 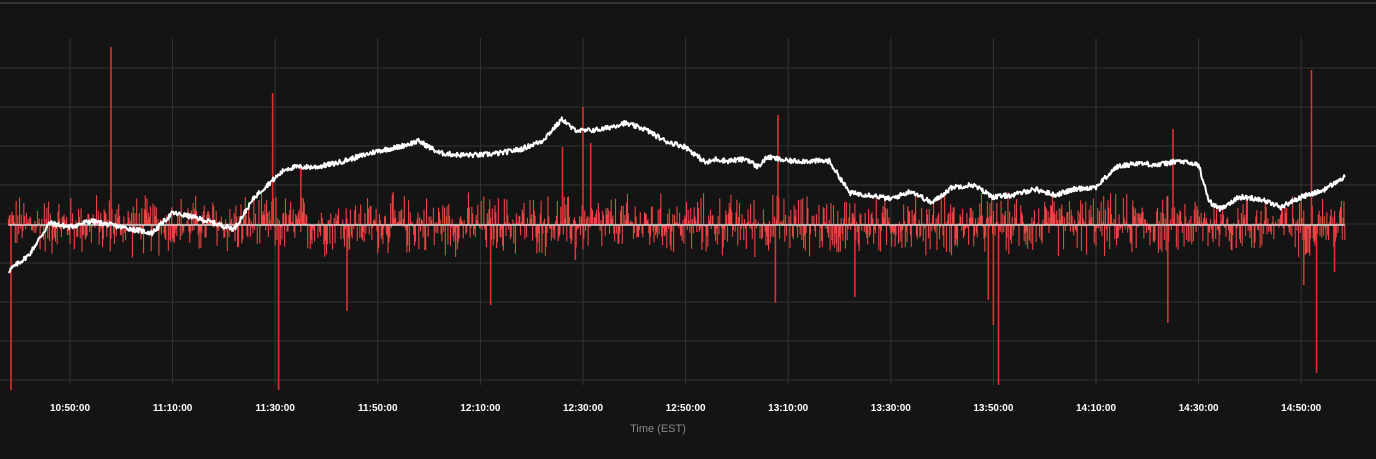 What do you see at coordinates (173, 408) in the screenshot?
I see `x-tick-label: 11:10:00` at bounding box center [173, 408].